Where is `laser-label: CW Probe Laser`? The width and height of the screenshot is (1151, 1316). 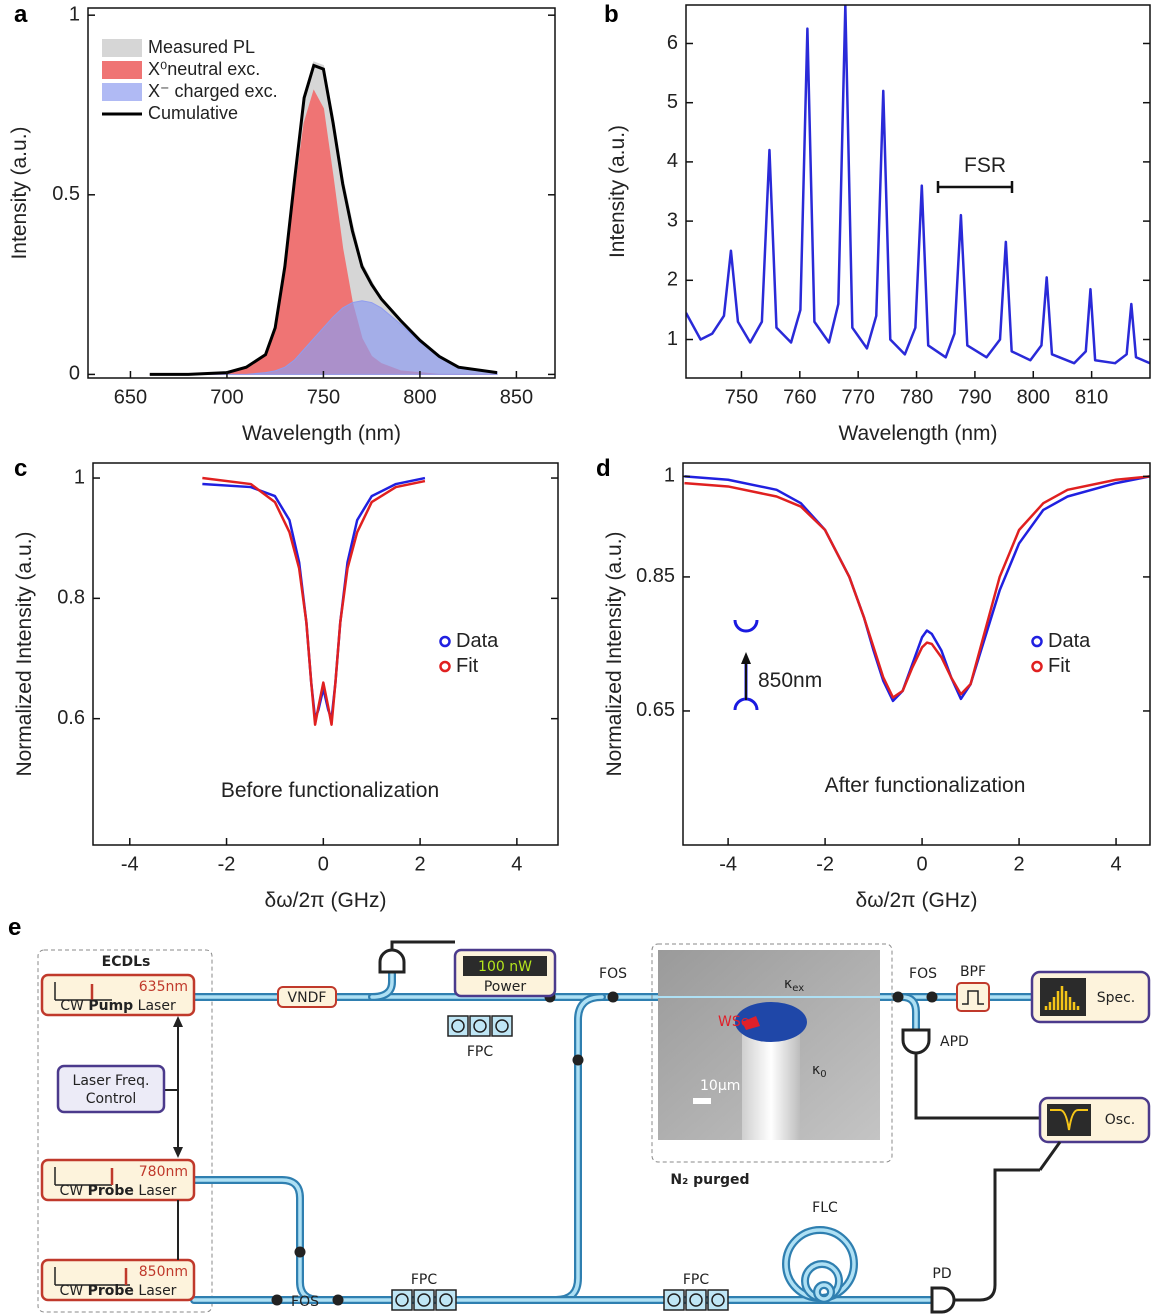 laser-label: CW Probe Laser is located at coordinates (118, 1191).